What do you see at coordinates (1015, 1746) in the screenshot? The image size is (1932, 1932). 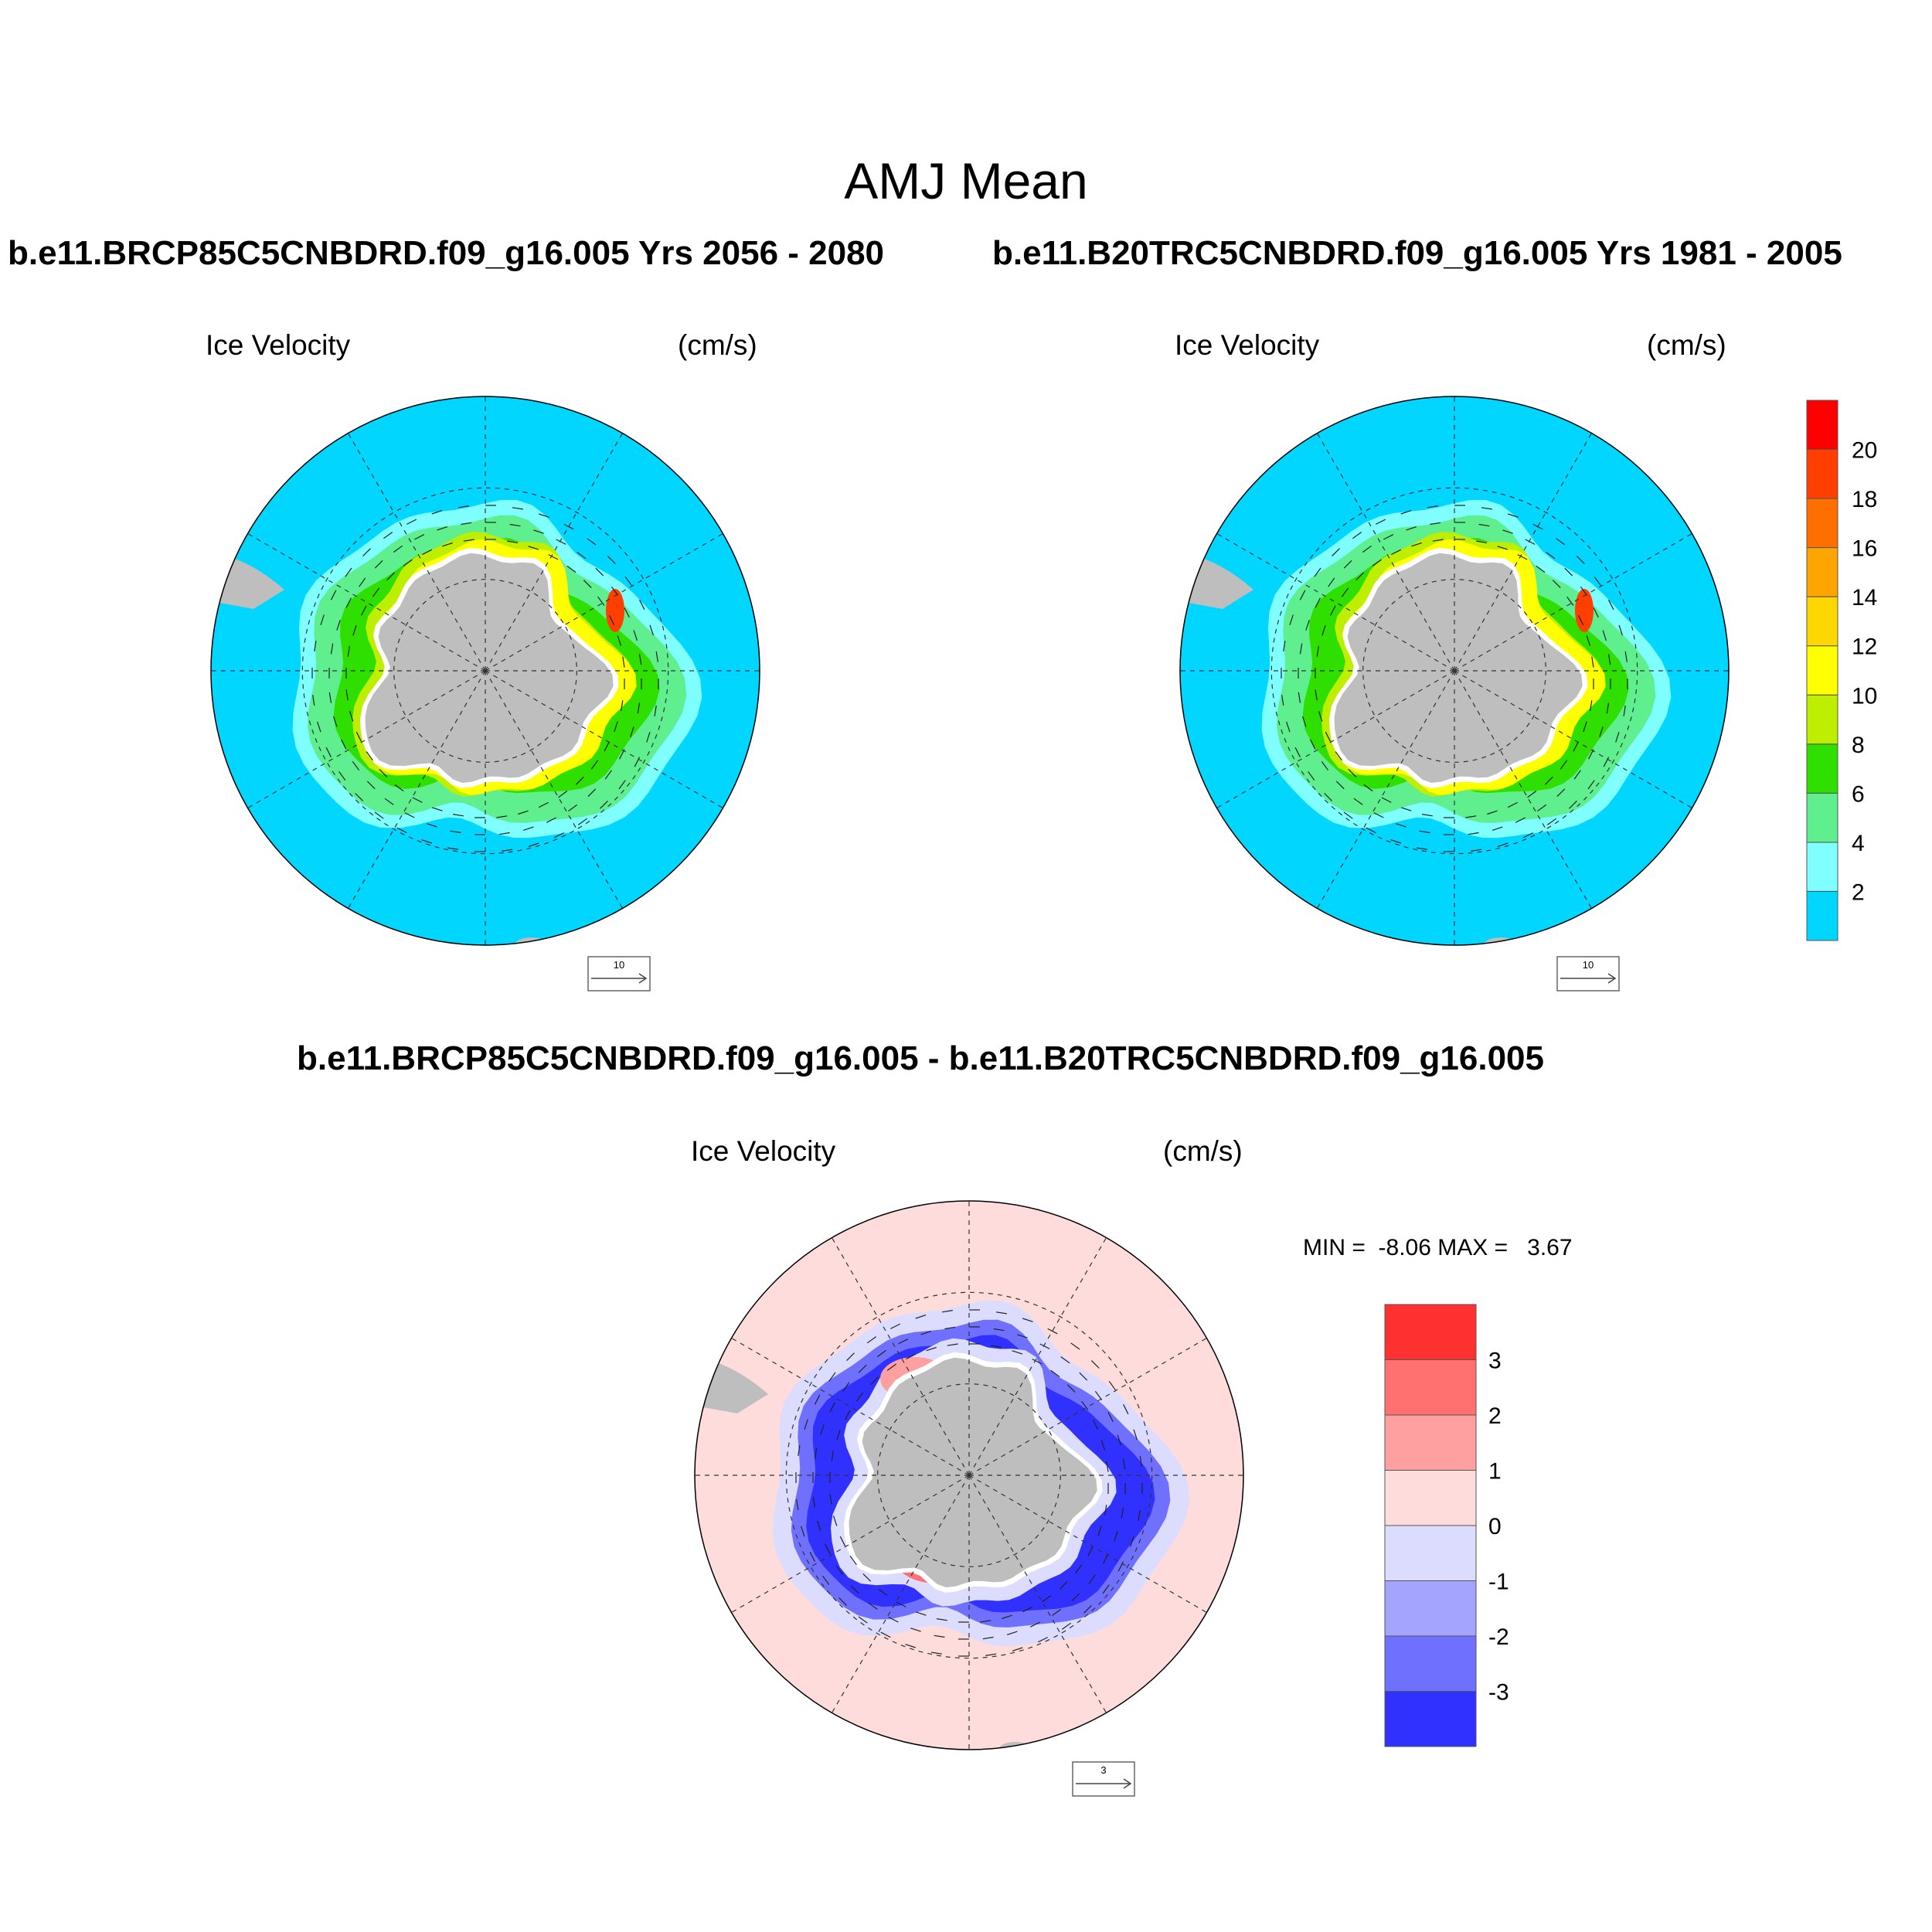 I see `australia-landmass` at bounding box center [1015, 1746].